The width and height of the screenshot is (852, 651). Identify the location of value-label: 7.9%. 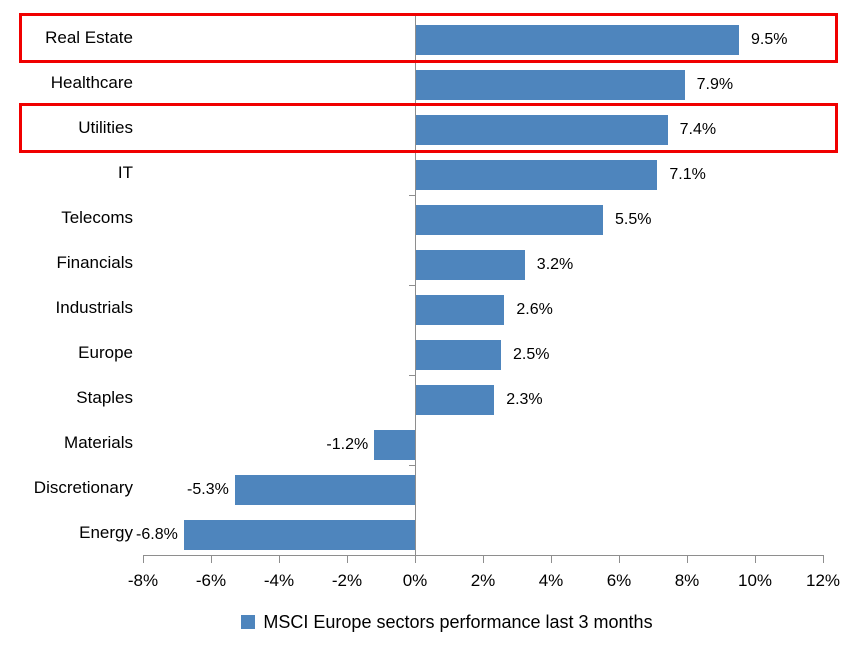
(715, 84).